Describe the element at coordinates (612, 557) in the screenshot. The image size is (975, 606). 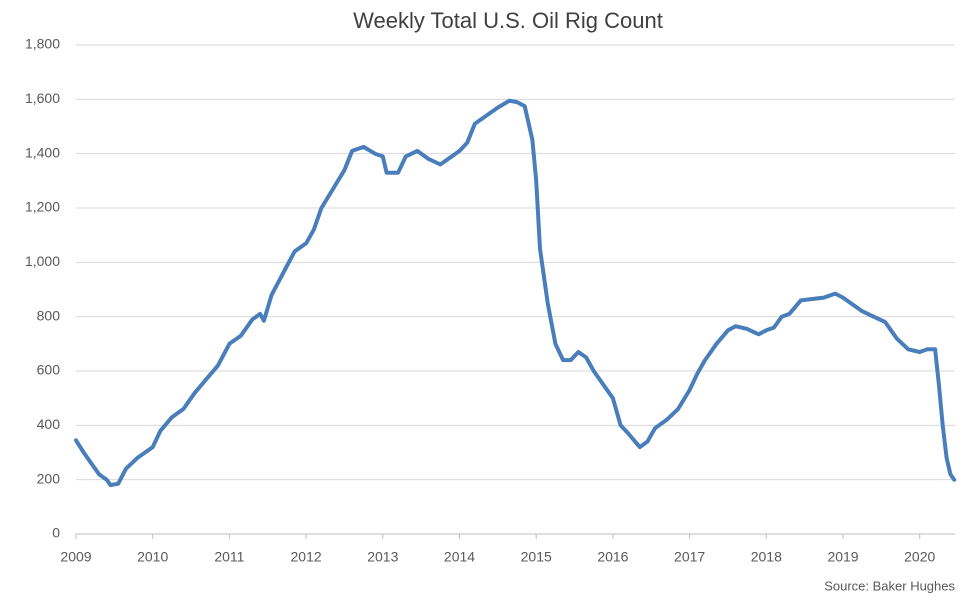
I see `x-tick-label: 2016` at that location.